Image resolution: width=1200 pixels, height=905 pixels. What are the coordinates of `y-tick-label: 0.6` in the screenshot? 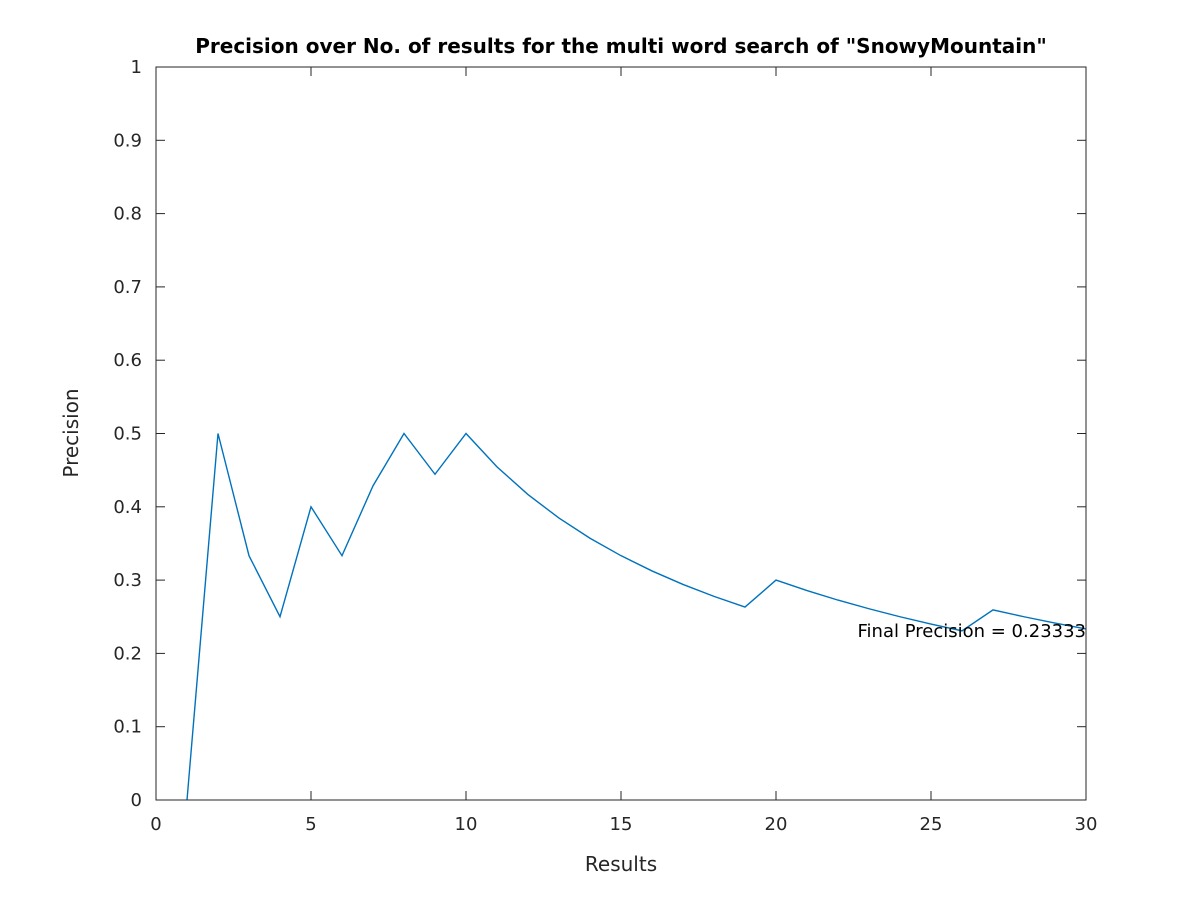 It's located at (127, 360).